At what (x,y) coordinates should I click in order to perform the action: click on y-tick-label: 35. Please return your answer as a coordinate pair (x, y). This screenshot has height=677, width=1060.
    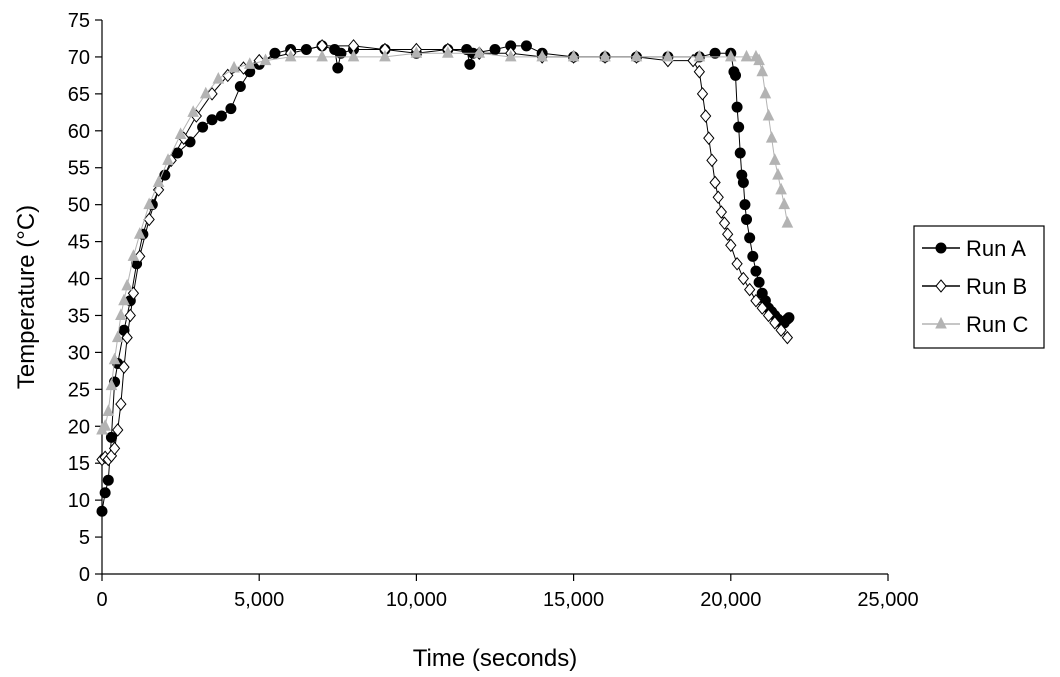
    Looking at the image, I should click on (79, 316).